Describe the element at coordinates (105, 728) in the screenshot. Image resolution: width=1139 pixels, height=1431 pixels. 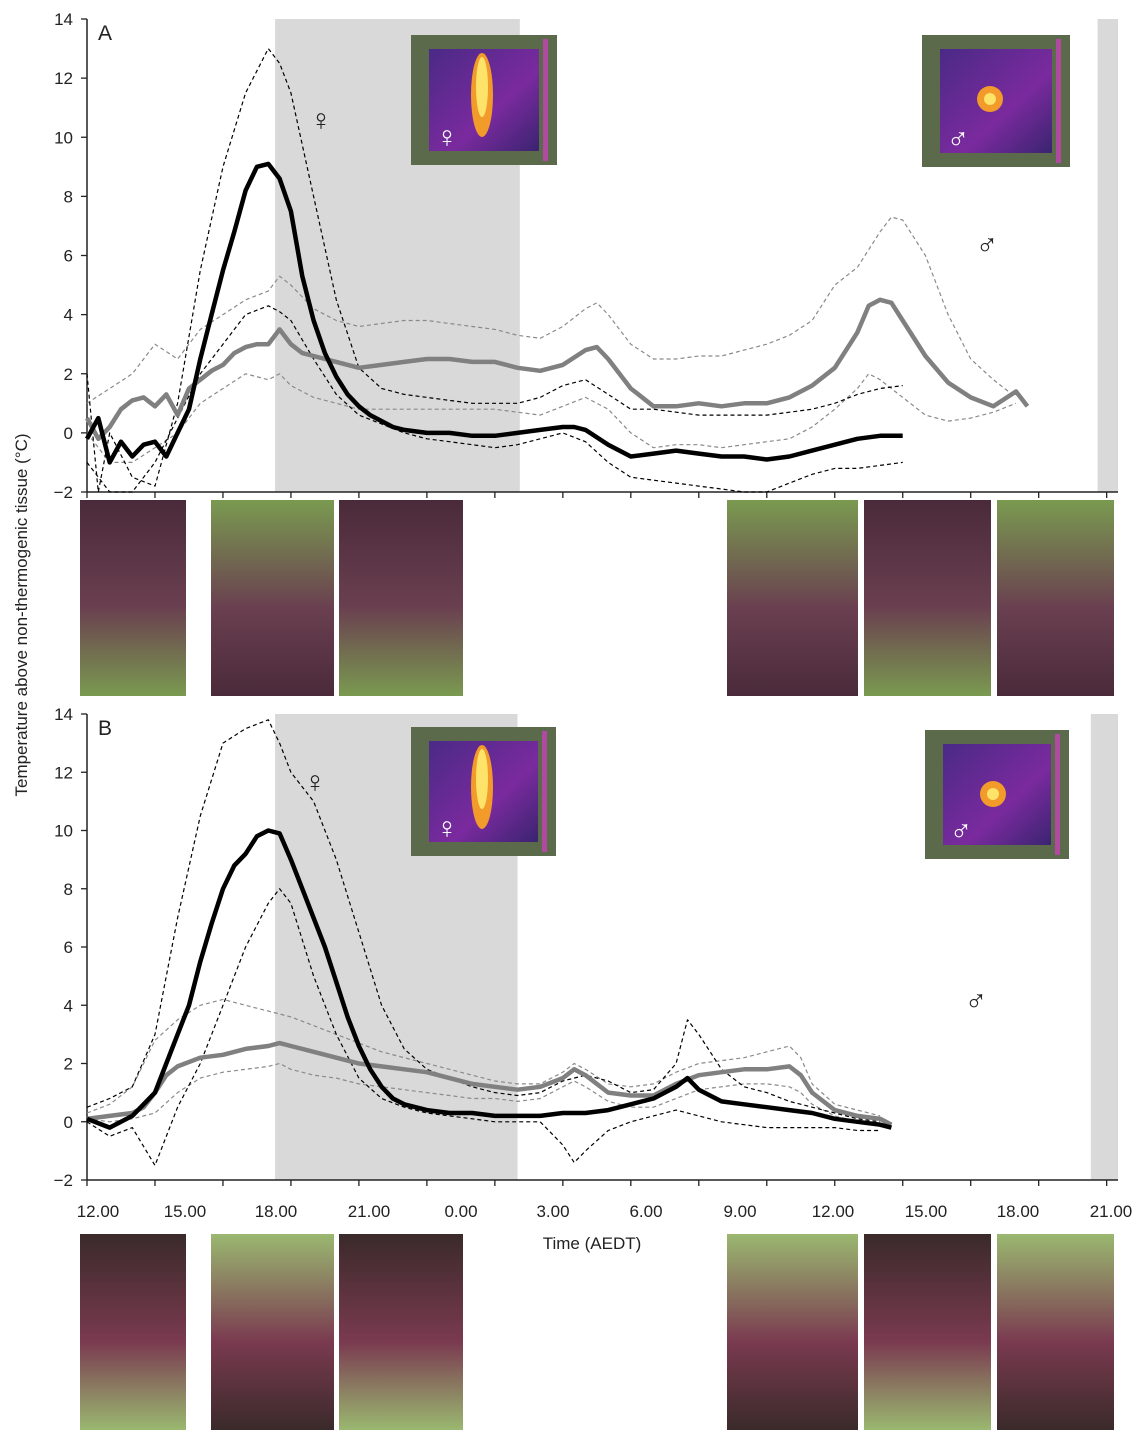
I see `panel-letter: B` at that location.